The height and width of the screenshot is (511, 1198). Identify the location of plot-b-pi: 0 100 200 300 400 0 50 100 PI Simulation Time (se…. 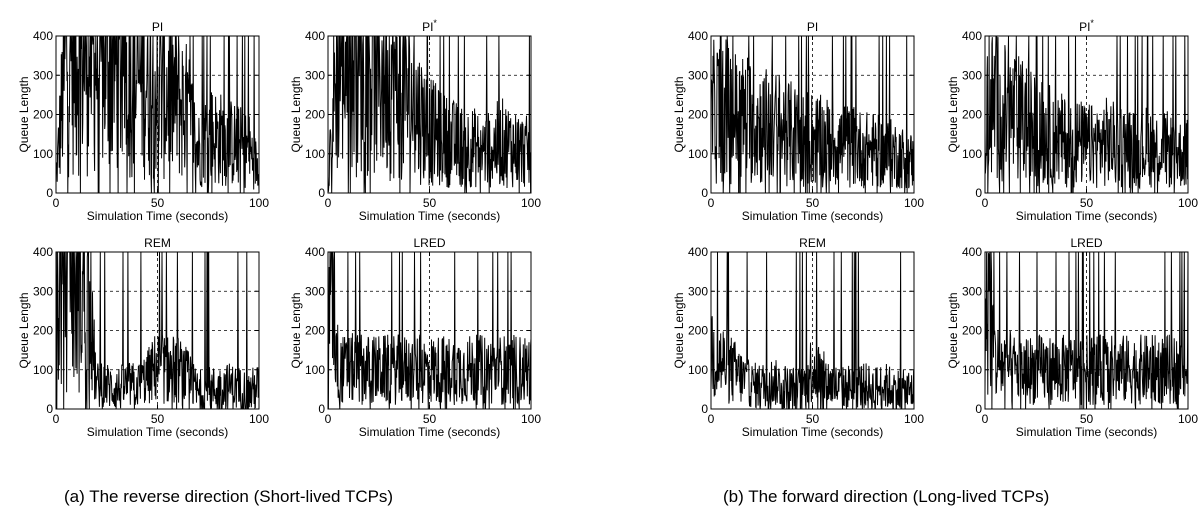
(798, 121).